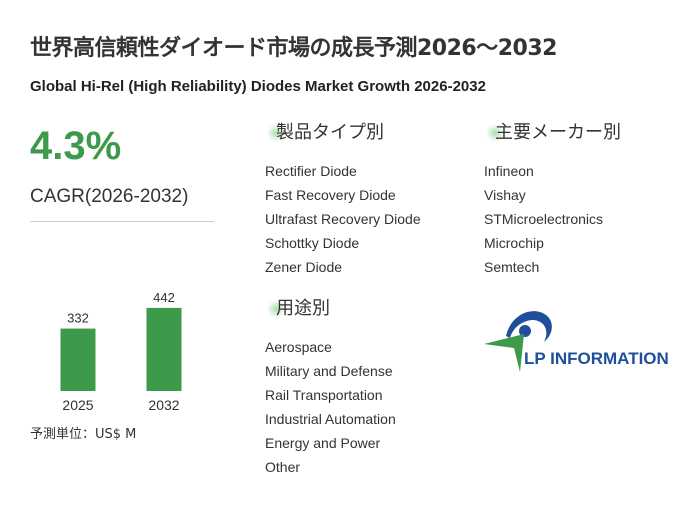 The image size is (700, 525). I want to click on list-item: Rail Transportation, so click(324, 395).